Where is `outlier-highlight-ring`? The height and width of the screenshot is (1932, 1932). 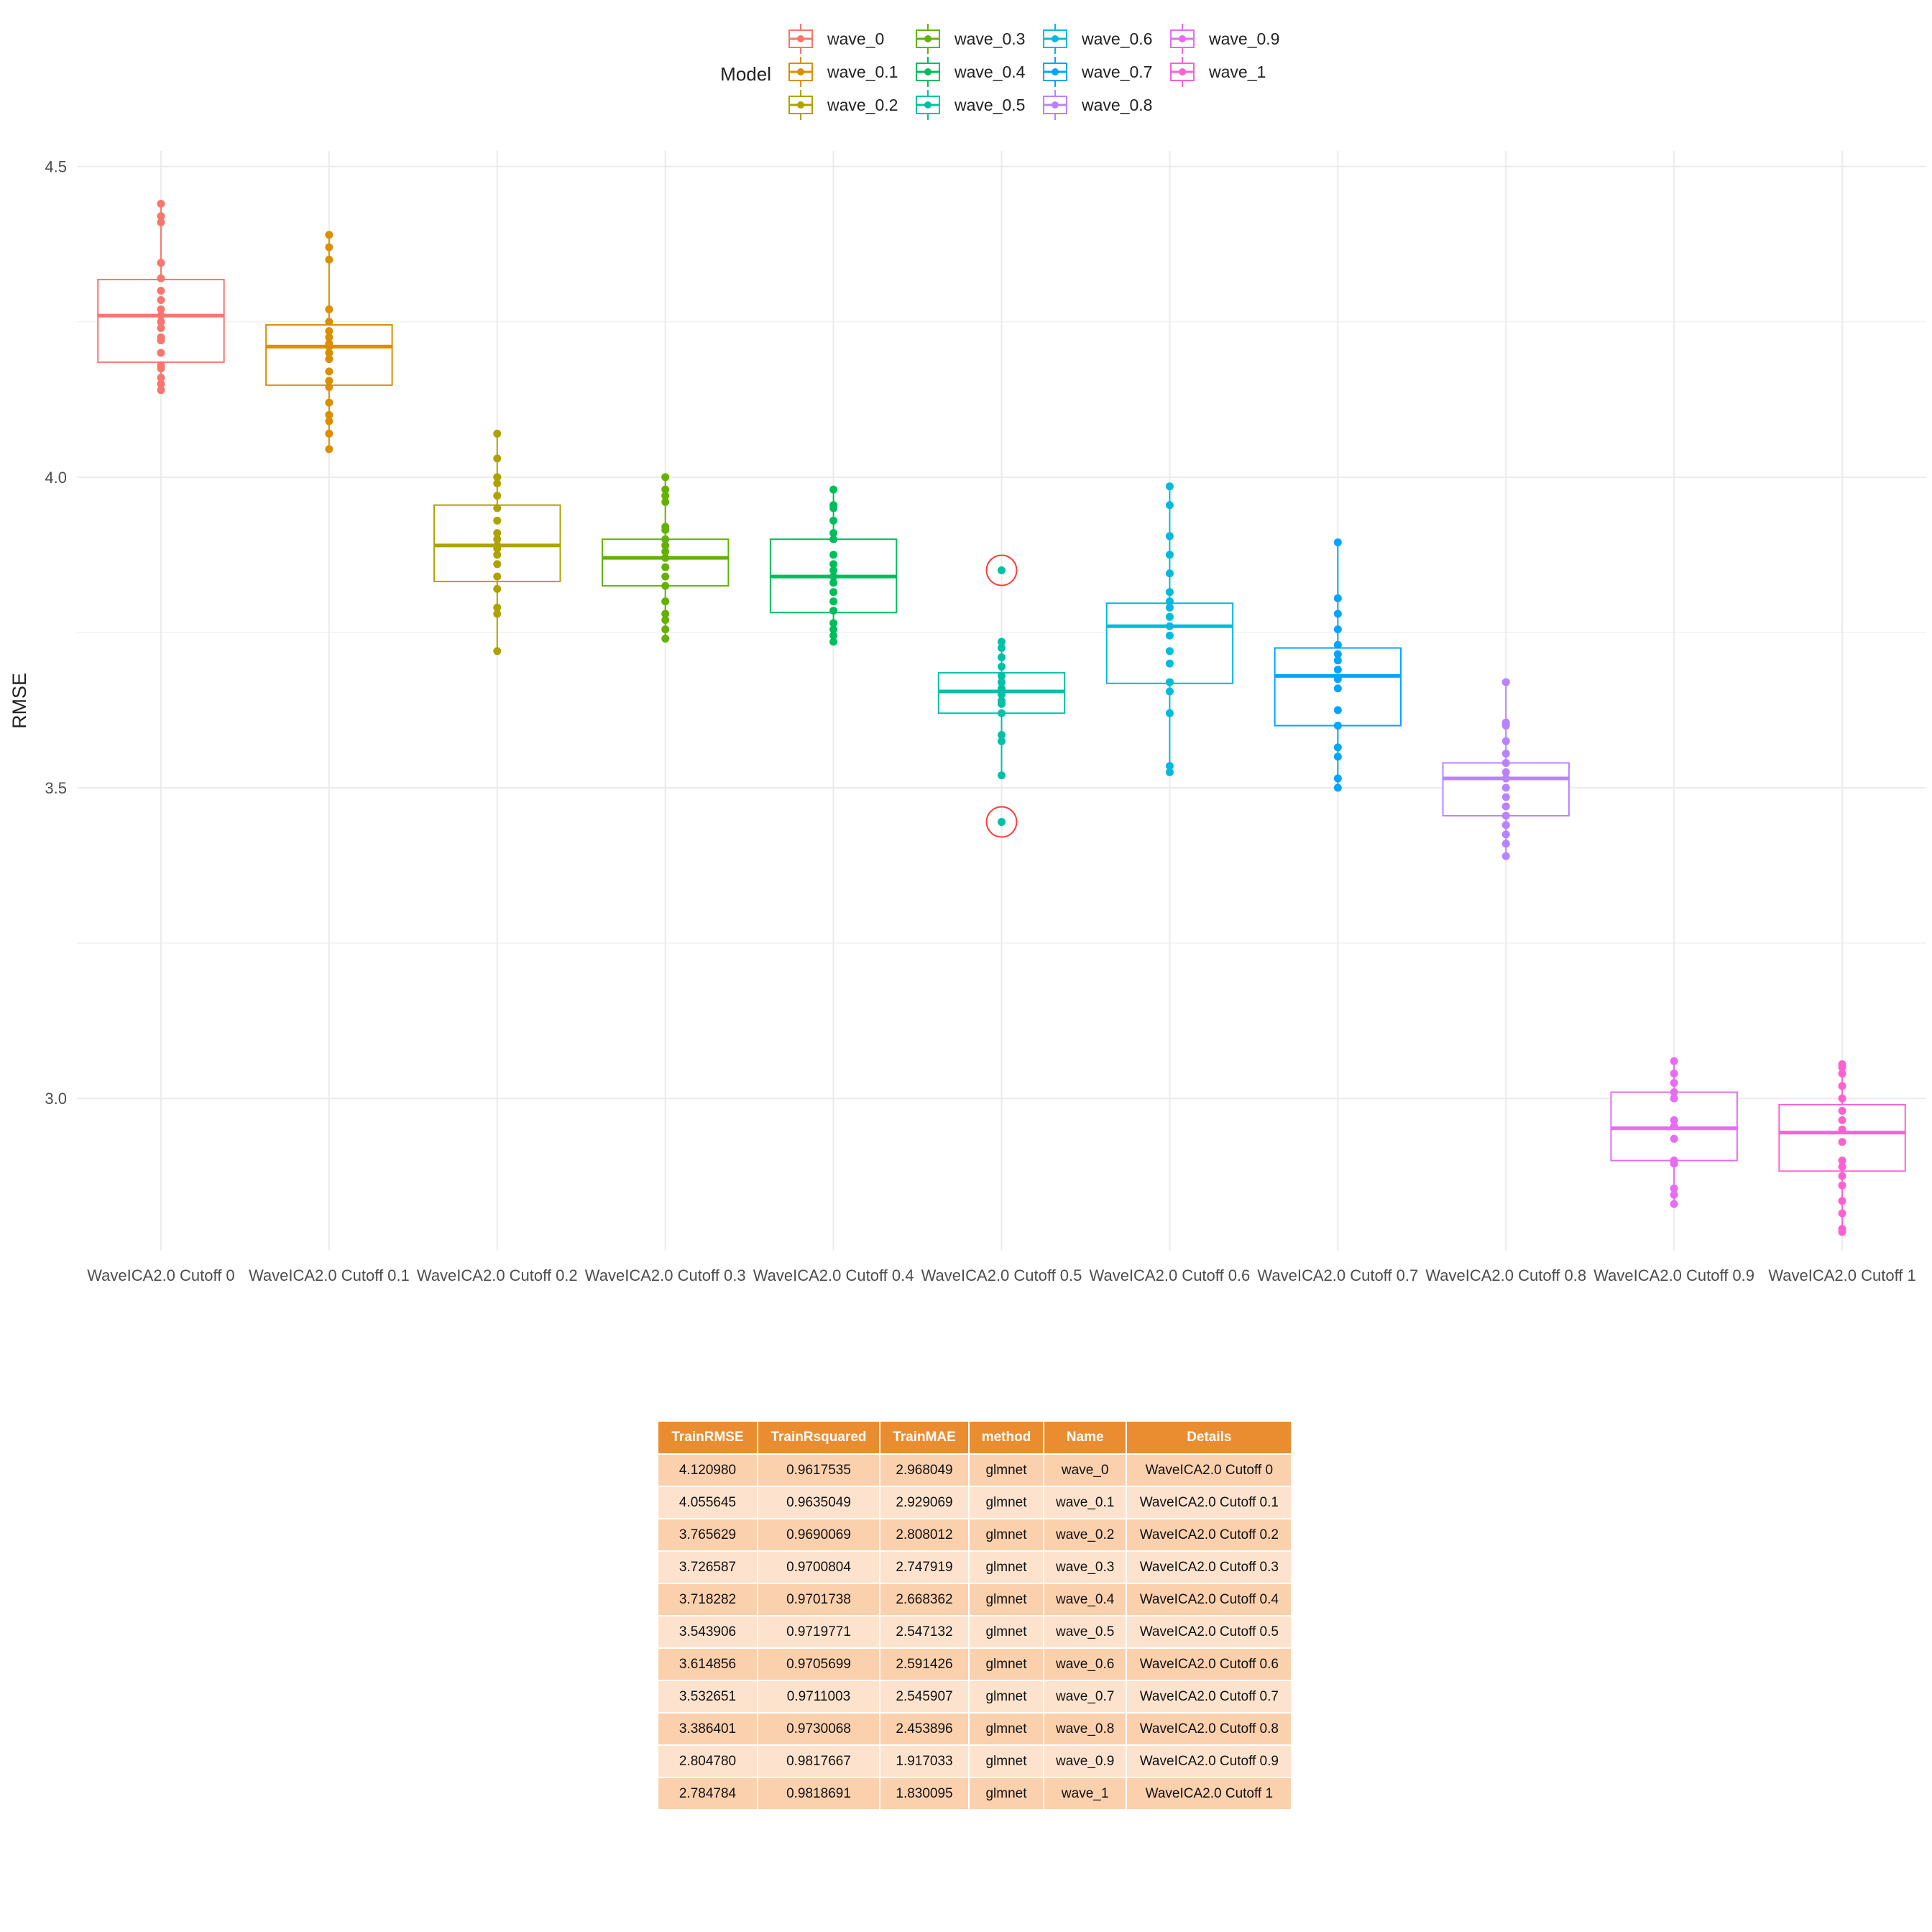
outlier-highlight-ring is located at coordinates (1001, 822).